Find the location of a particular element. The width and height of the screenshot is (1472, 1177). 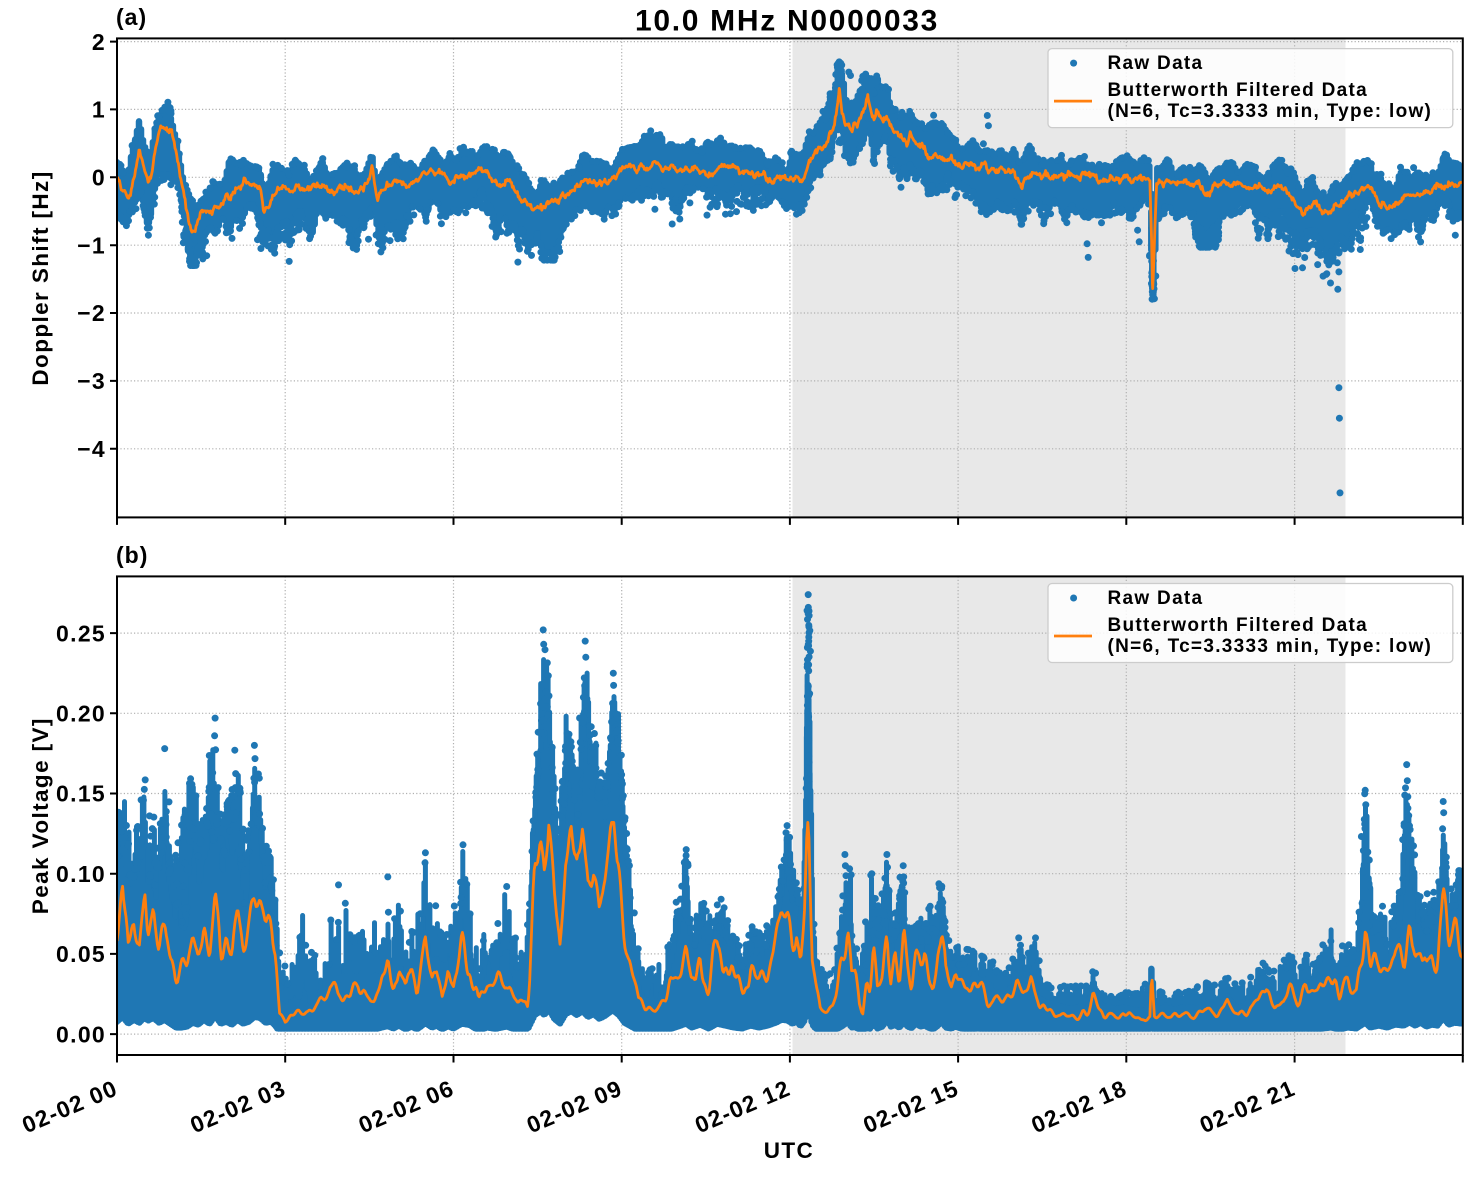

svg-text: (b) is located at coordinates (132, 555).